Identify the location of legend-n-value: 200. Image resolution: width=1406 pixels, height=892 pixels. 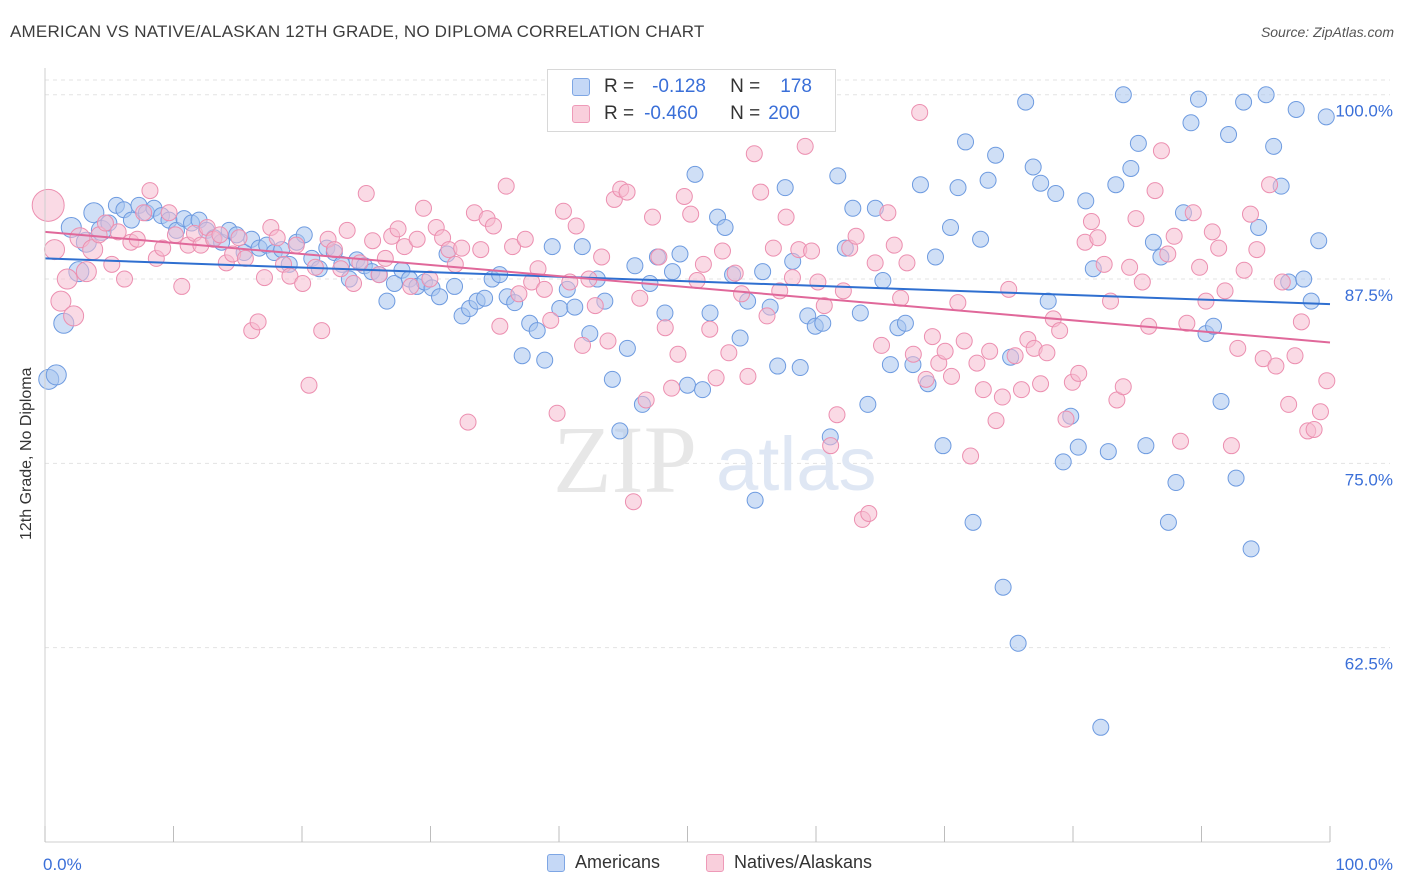
(784, 113).